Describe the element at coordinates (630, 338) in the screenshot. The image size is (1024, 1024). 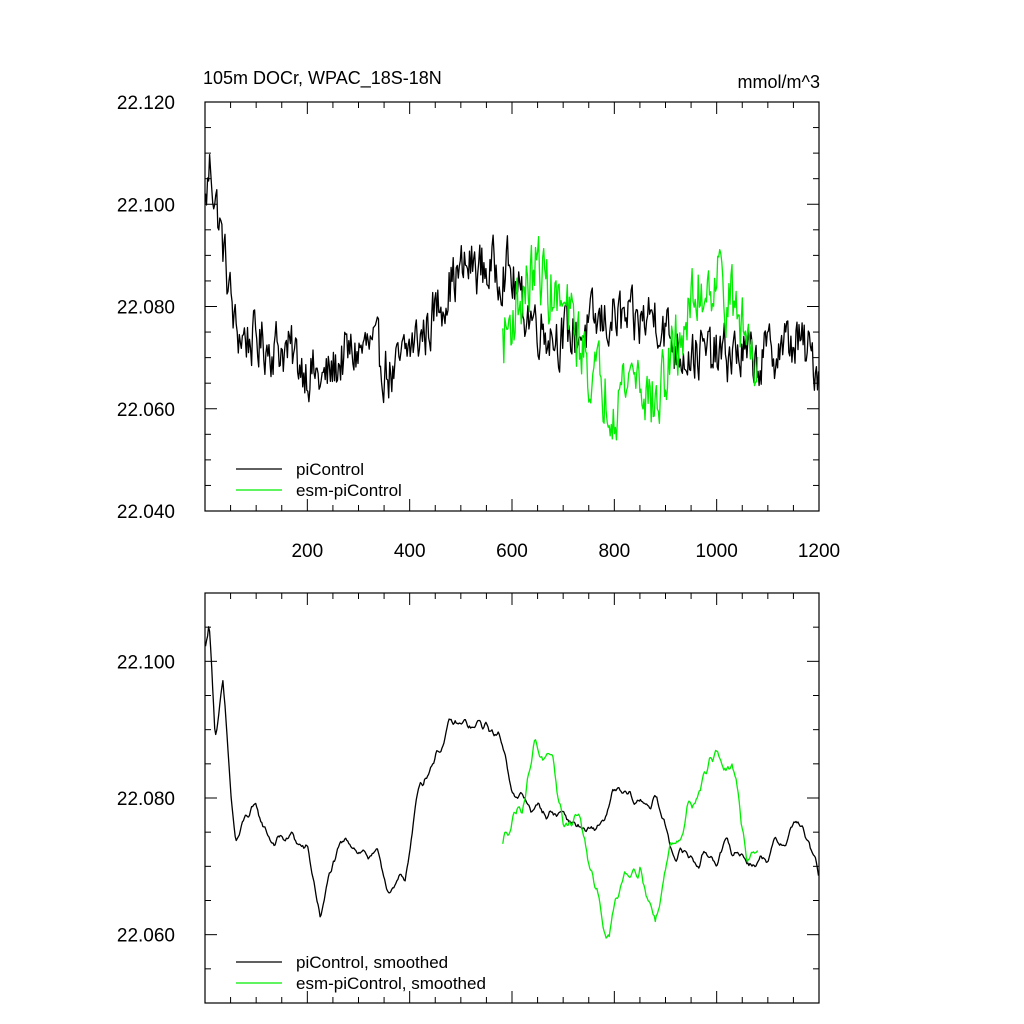
I see `series-line-esm-picontrol` at that location.